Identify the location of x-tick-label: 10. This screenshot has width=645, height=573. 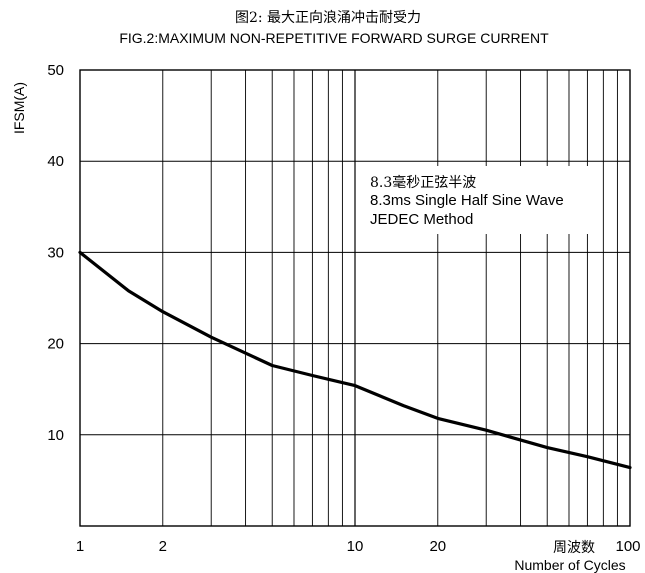
(355, 546).